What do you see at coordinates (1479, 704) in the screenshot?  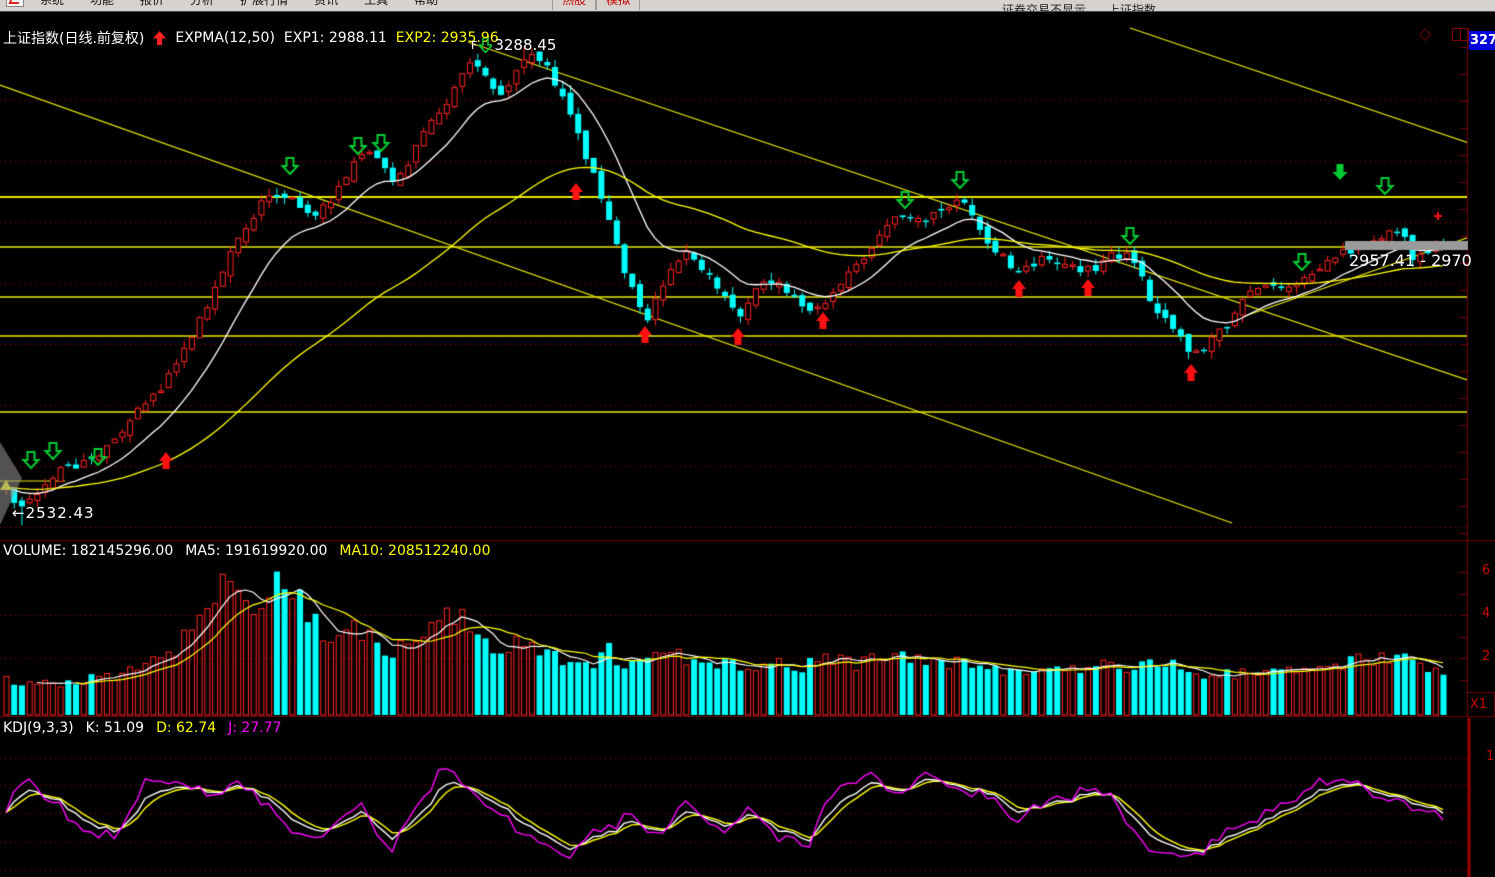 I see `volume-scale-label: X1` at bounding box center [1479, 704].